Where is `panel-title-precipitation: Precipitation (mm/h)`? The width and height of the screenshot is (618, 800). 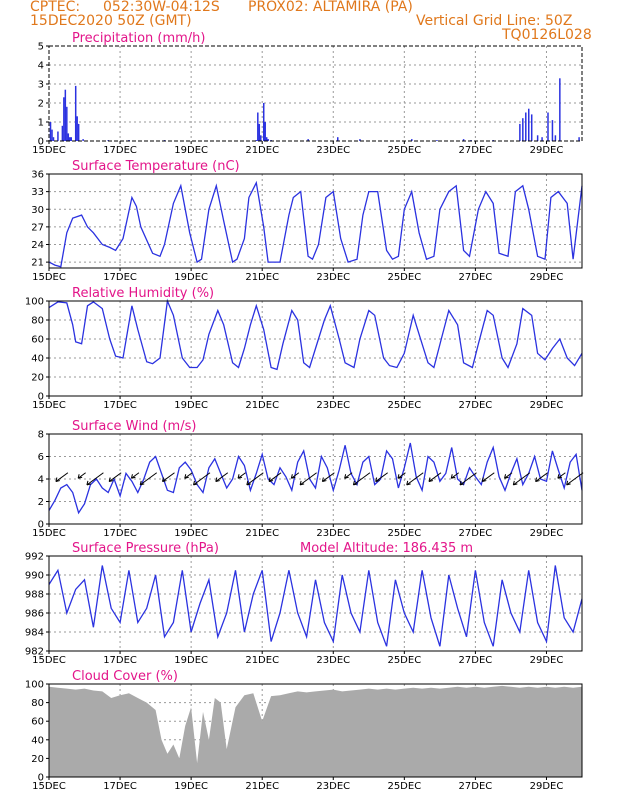
panel-title-precipitation: Precipitation (mm/h) is located at coordinates (138, 38).